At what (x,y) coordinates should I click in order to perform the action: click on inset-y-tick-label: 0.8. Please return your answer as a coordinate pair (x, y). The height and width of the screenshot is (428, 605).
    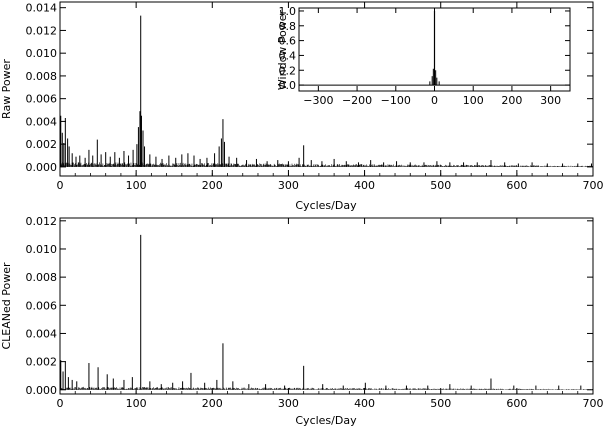
    Looking at the image, I should click on (288, 26).